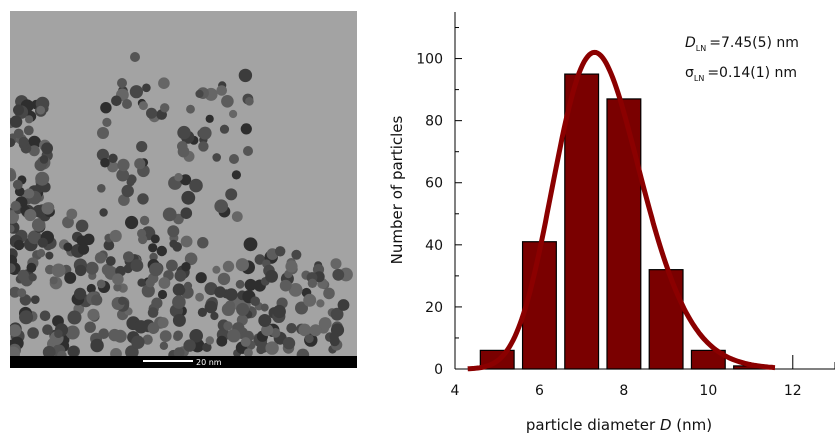  I want to click on annotation-sigma-ln: σLN =0.14(1) nm, so click(741, 74).